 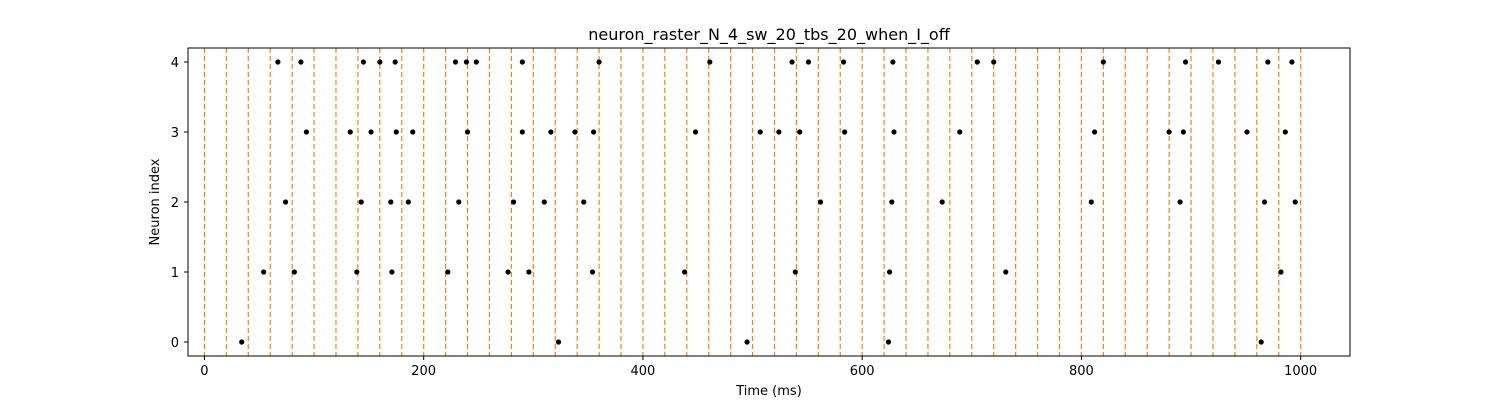 What do you see at coordinates (862, 371) in the screenshot?
I see `x-tick-label: 600` at bounding box center [862, 371].